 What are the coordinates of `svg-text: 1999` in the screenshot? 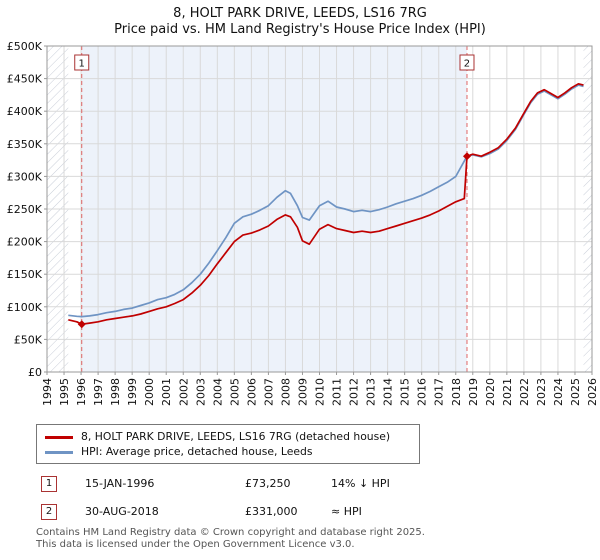 It's located at (132, 392).